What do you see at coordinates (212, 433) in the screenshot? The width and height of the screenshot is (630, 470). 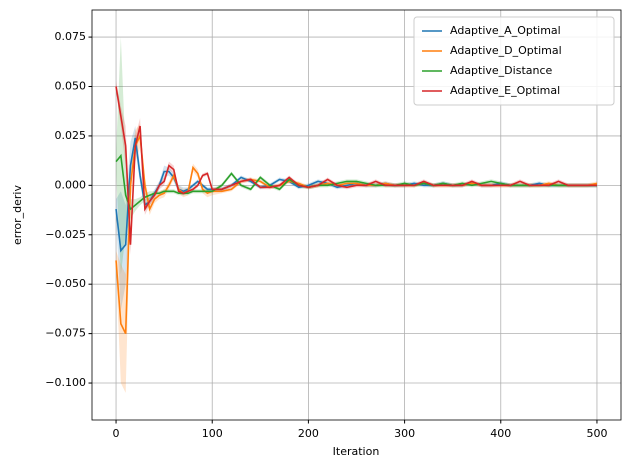 I see `x-tick-label: 100` at bounding box center [212, 433].